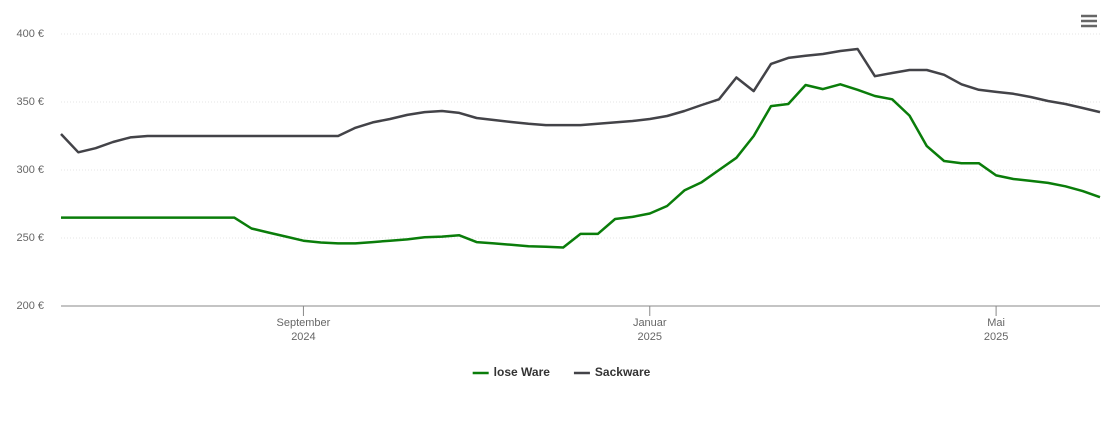  What do you see at coordinates (1089, 22) in the screenshot?
I see `menu-button` at bounding box center [1089, 22].